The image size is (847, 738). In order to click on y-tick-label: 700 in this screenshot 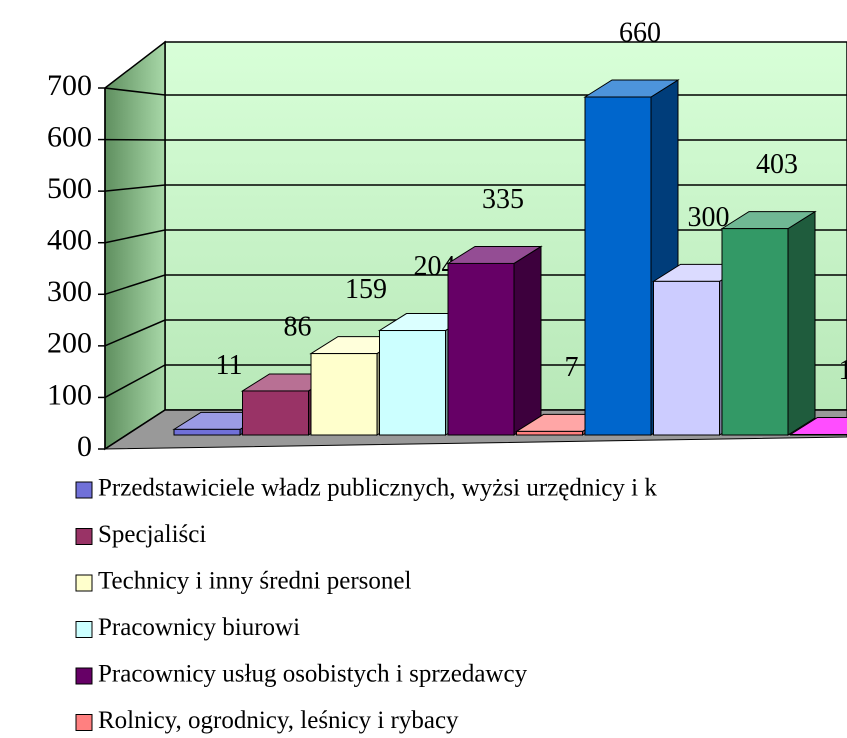, I will do `click(69, 85)`.